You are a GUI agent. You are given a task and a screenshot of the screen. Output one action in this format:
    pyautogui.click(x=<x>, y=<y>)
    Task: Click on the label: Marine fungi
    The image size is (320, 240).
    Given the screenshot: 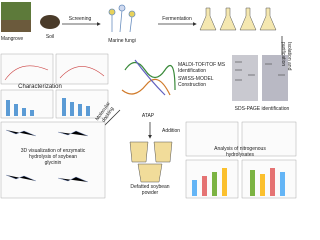 What is the action you would take?
    pyautogui.click(x=122, y=41)
    